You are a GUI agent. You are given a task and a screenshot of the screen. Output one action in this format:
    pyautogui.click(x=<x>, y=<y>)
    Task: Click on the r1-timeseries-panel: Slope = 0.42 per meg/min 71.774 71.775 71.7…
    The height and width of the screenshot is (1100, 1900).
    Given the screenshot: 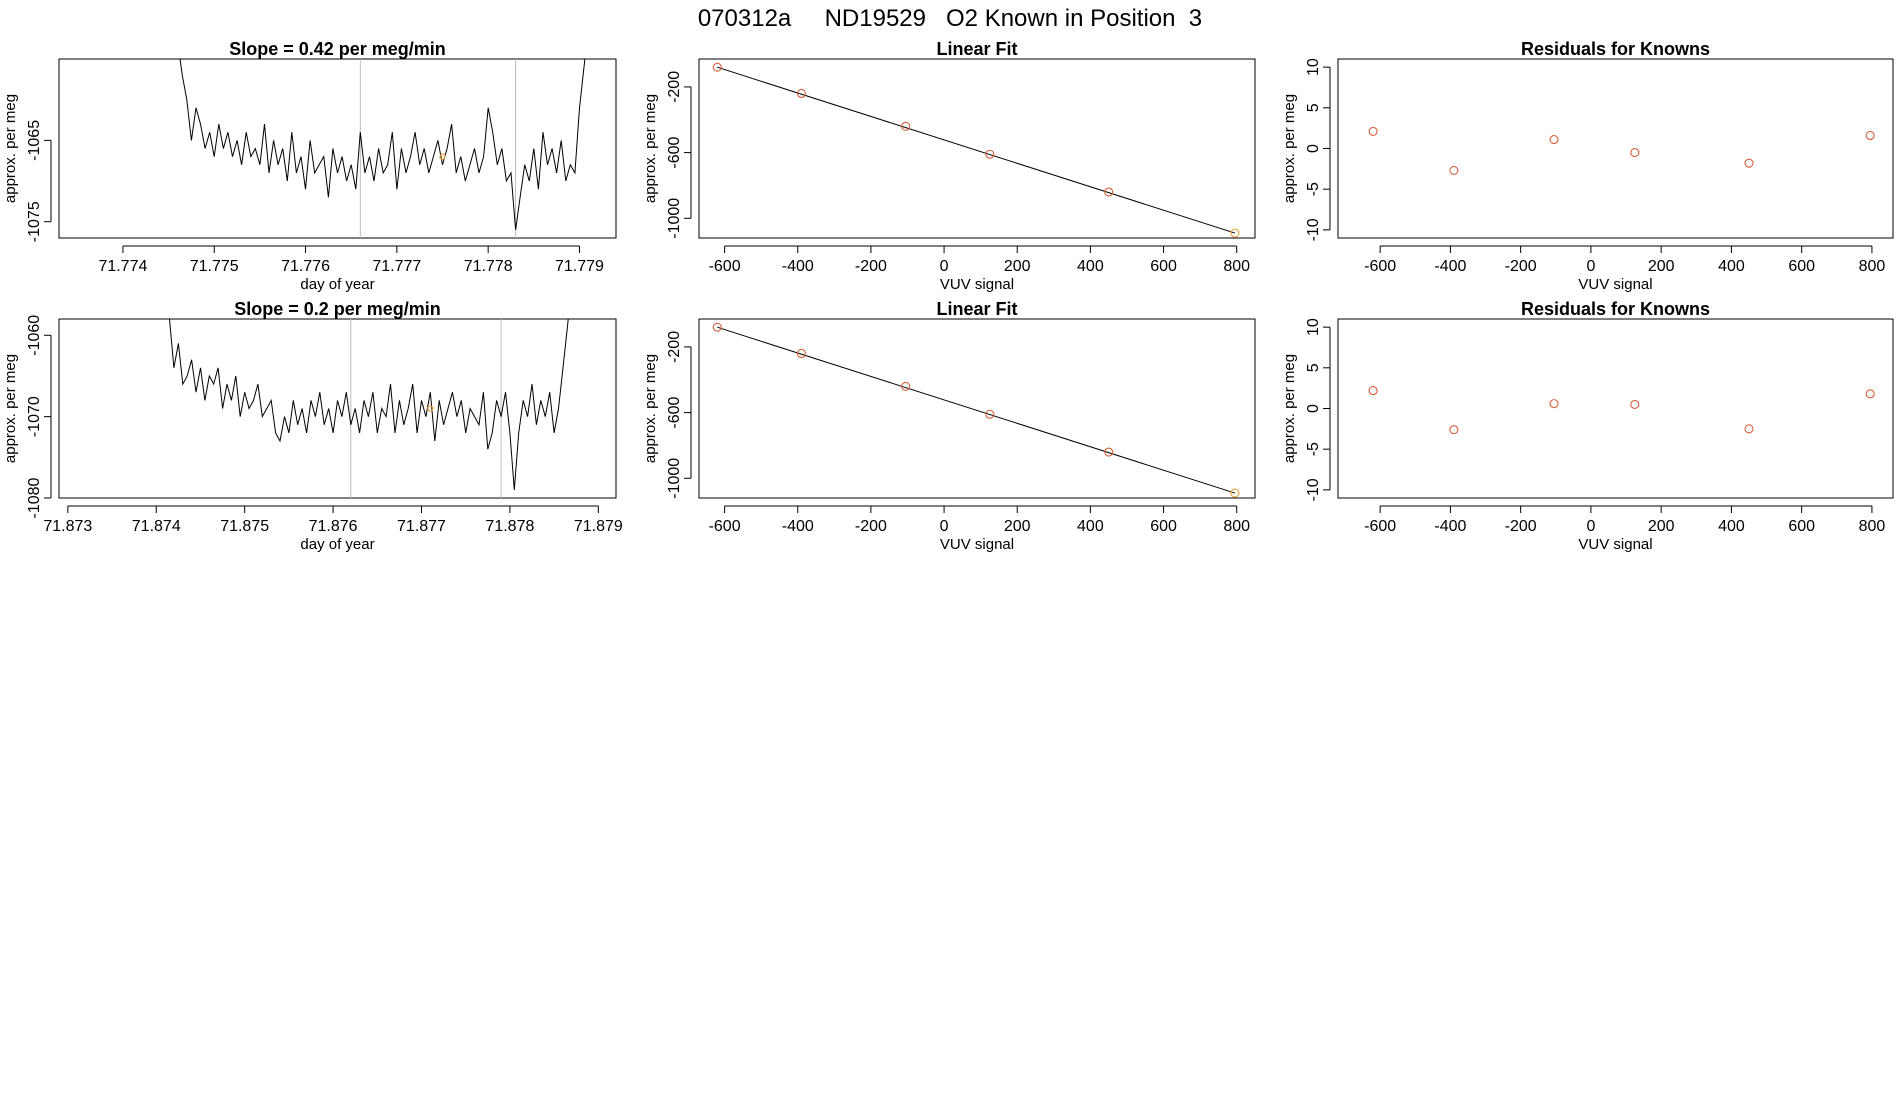 What is the action you would take?
    pyautogui.click(x=309, y=166)
    